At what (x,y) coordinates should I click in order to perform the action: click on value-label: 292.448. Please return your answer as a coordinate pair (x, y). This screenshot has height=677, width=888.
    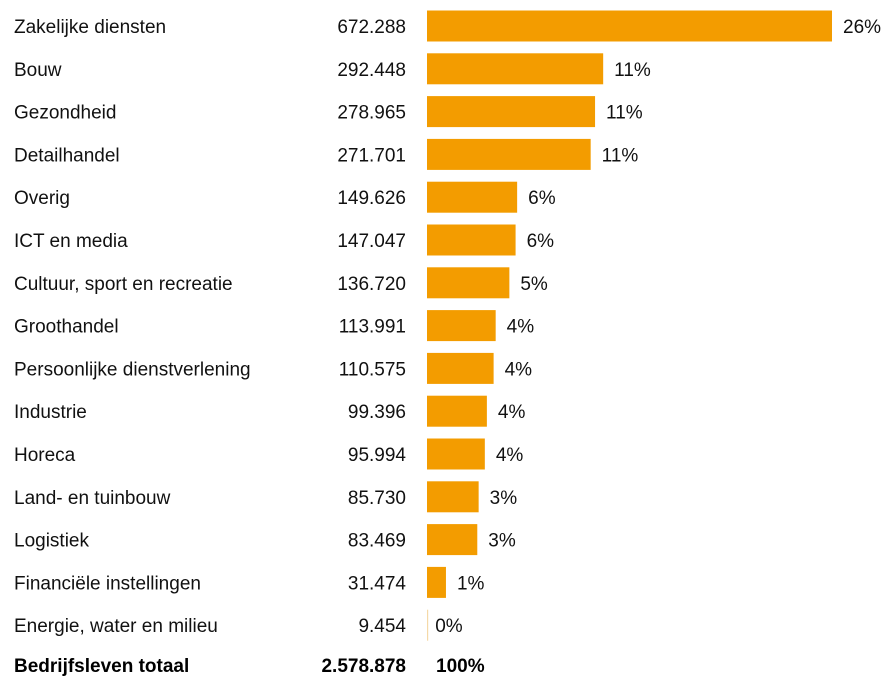
    Looking at the image, I should click on (371, 70).